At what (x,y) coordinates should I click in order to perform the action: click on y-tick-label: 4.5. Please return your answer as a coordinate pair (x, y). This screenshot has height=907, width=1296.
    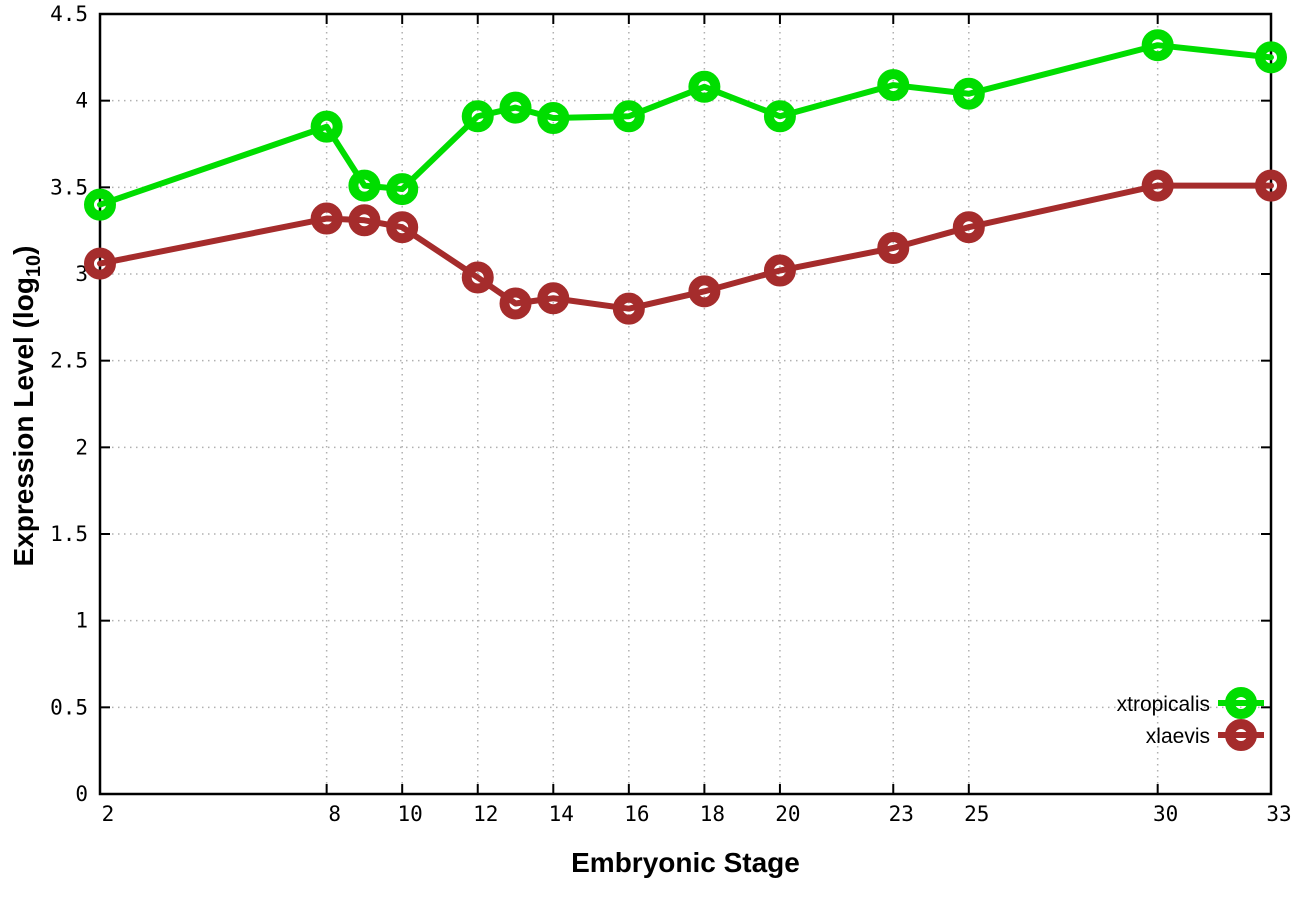
    Looking at the image, I should click on (69, 14).